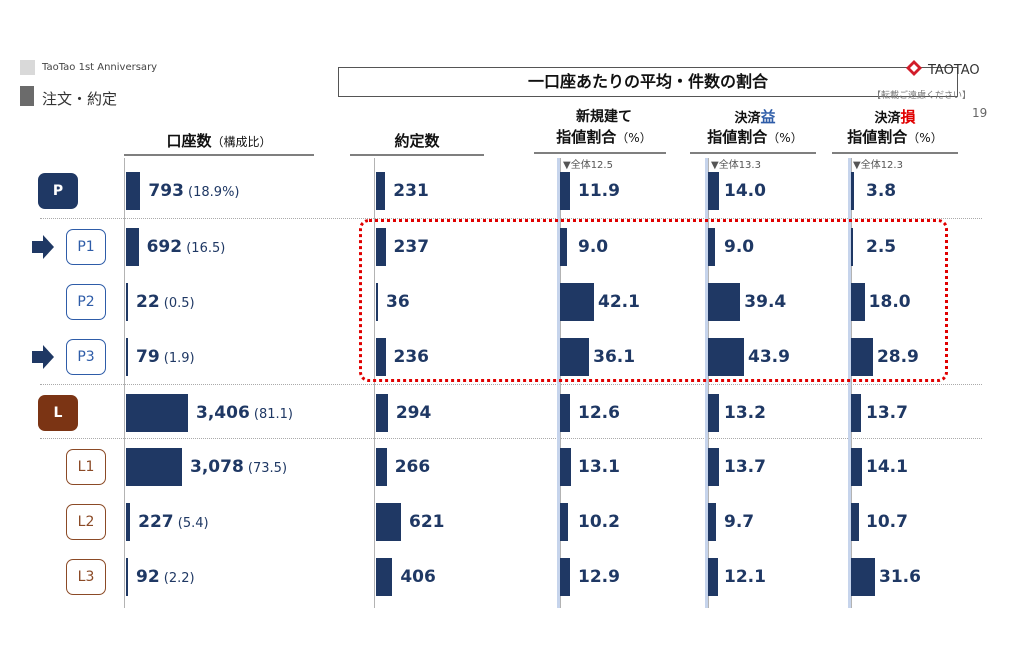  I want to click on value-label-new-l3: 12.9, so click(599, 577).